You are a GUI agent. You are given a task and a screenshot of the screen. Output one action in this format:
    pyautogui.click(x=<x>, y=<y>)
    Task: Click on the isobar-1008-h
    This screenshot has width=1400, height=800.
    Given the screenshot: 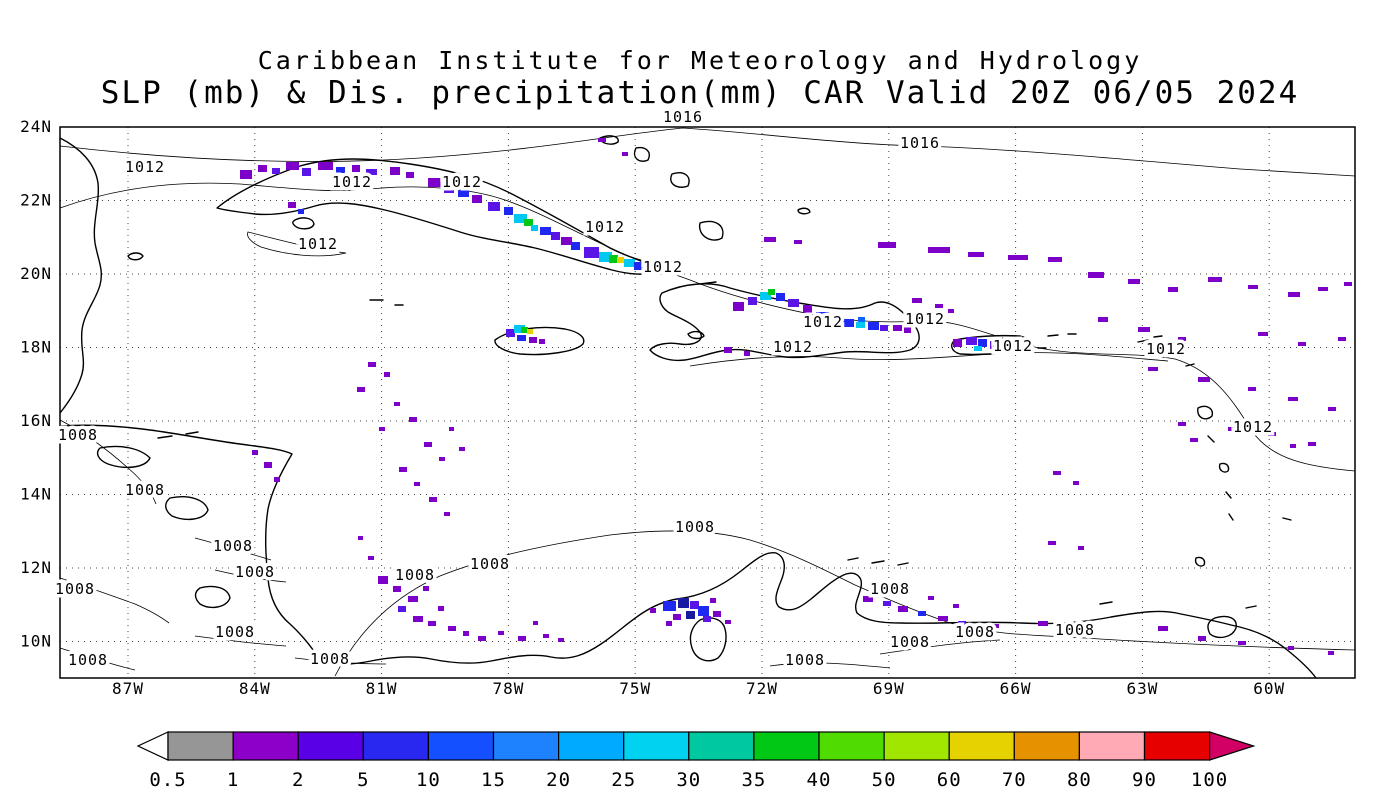 What is the action you would take?
    pyautogui.click(x=830, y=665)
    